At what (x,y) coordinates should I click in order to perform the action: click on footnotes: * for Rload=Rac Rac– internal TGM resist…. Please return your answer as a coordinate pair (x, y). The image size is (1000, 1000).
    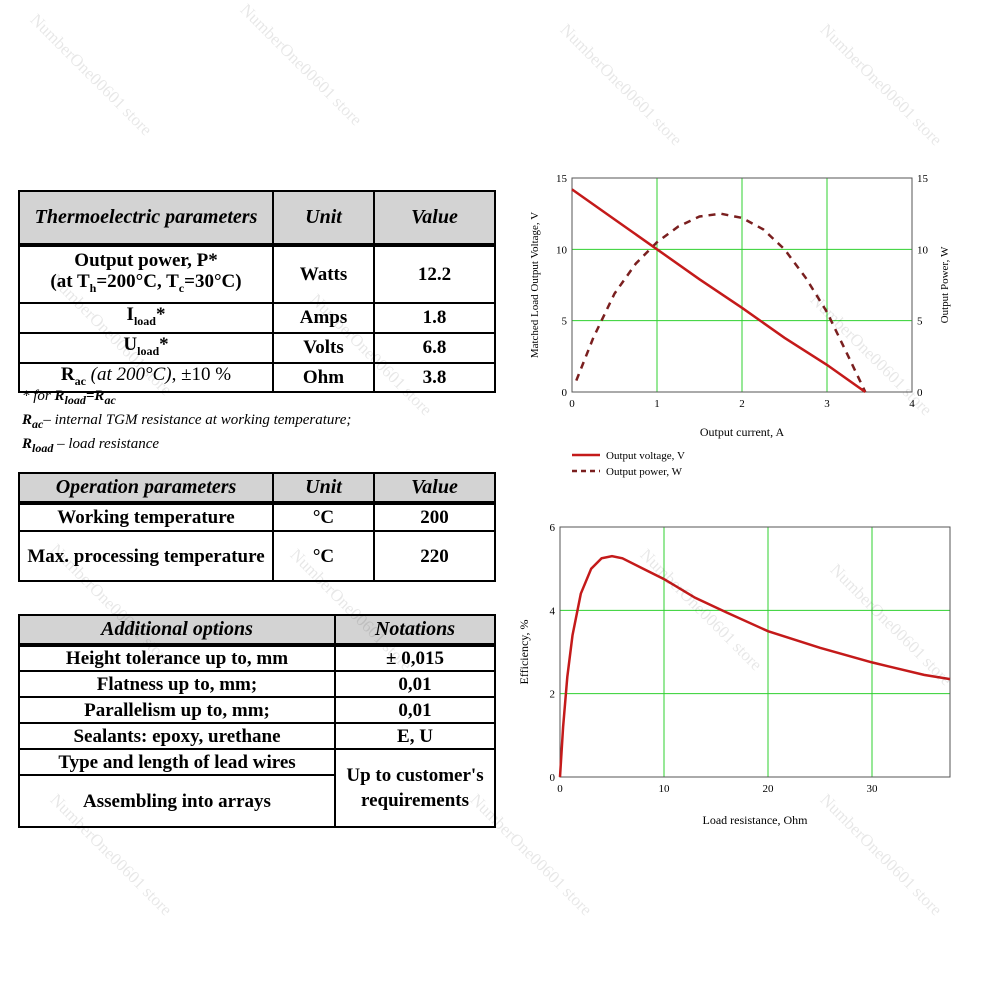
    Looking at the image, I should click on (186, 422).